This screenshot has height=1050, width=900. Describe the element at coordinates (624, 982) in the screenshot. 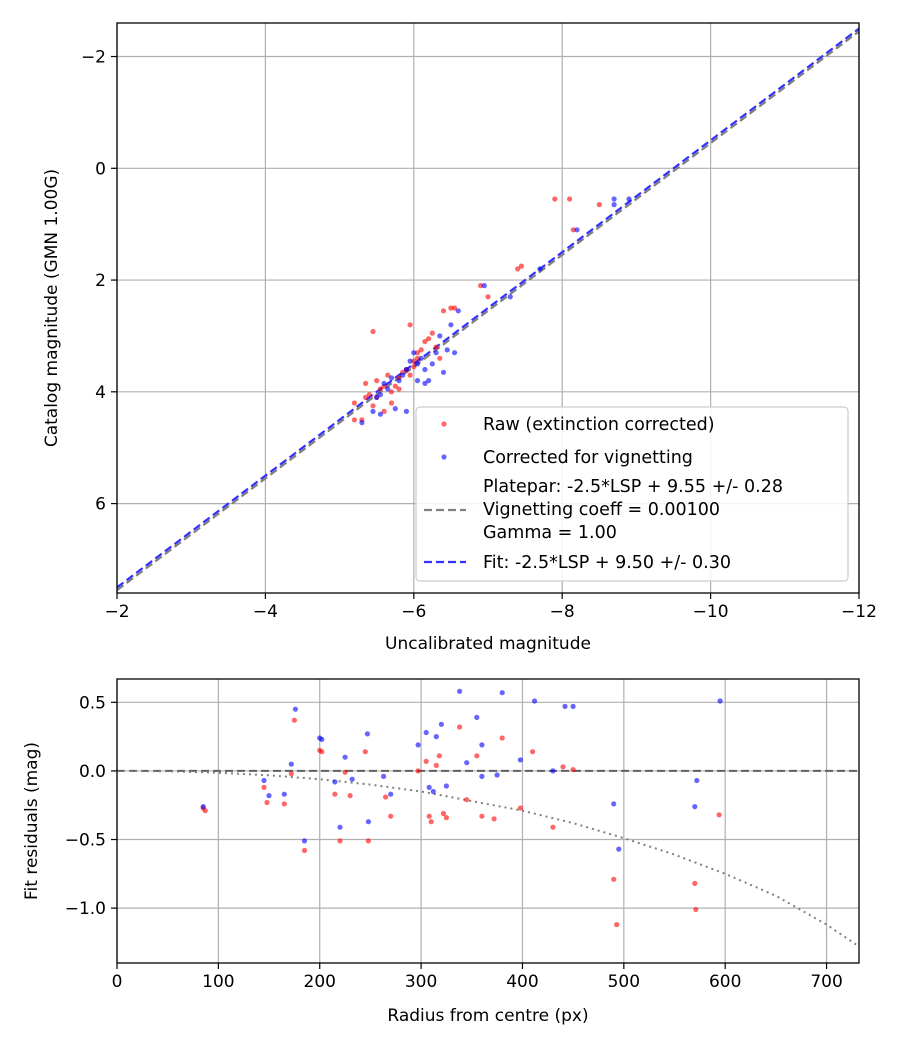

I see `x-tick-label: 500` at that location.